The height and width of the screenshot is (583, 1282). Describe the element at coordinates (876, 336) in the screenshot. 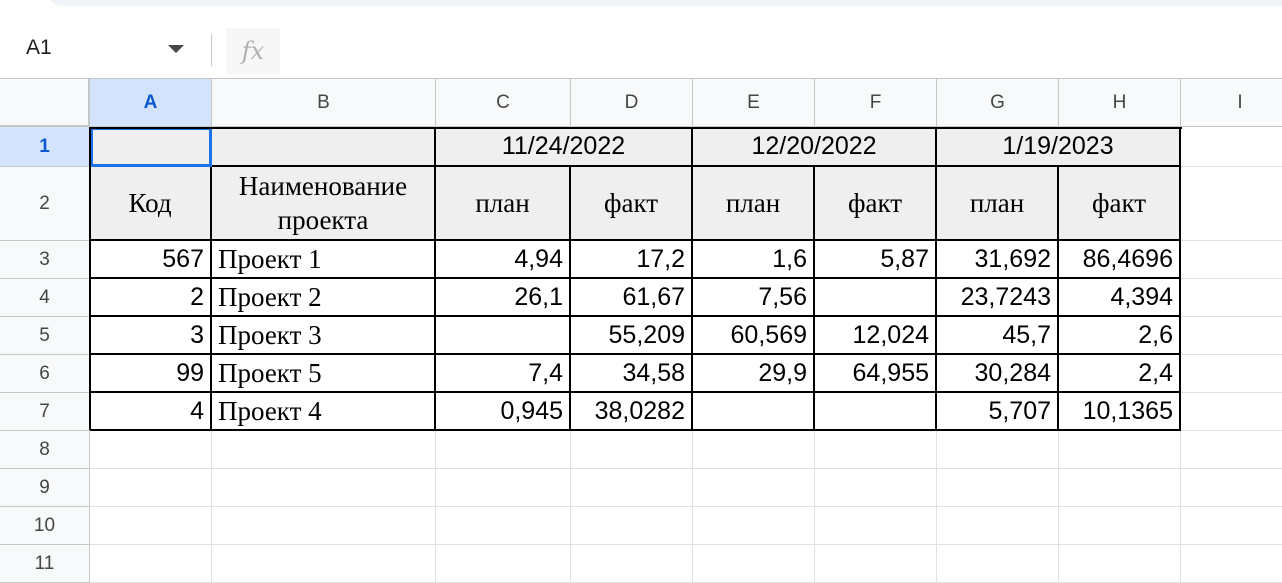

I see `table-cell-f: 12,024` at that location.